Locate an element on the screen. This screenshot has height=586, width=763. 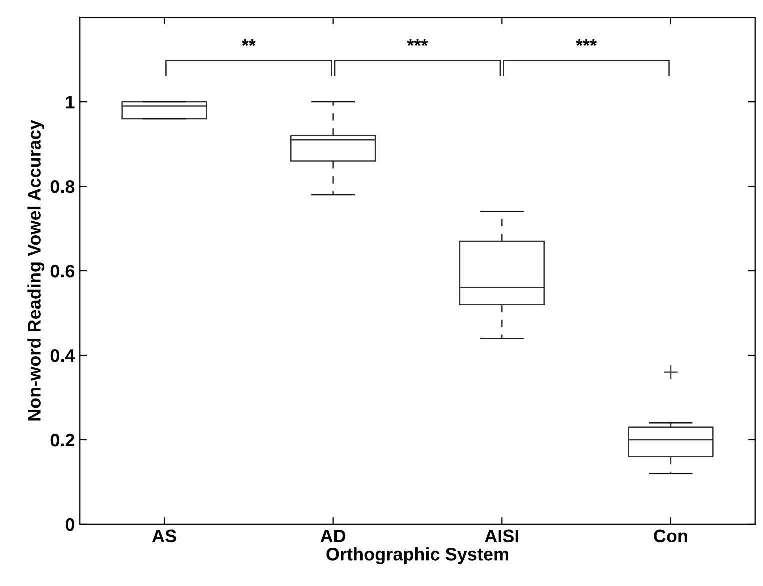
y-tick-label: 1 is located at coordinates (70, 102).